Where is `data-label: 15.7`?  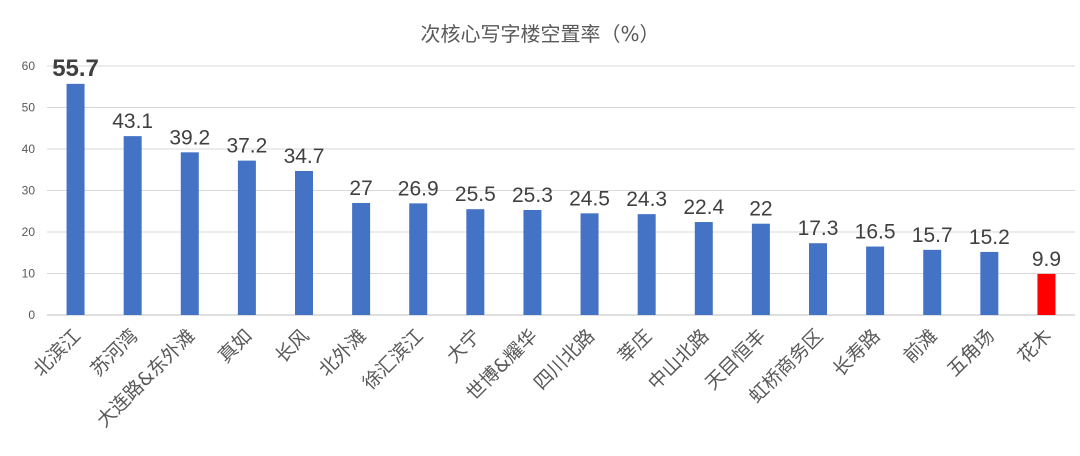 data-label: 15.7 is located at coordinates (932, 235).